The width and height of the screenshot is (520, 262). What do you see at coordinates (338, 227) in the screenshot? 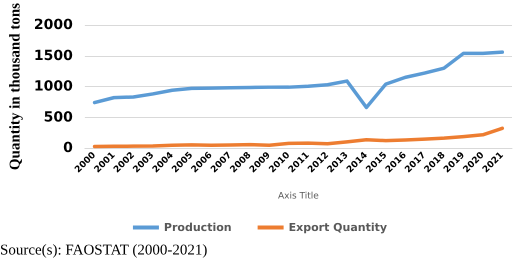
I see `legend-label: Export Quantity` at bounding box center [338, 227].